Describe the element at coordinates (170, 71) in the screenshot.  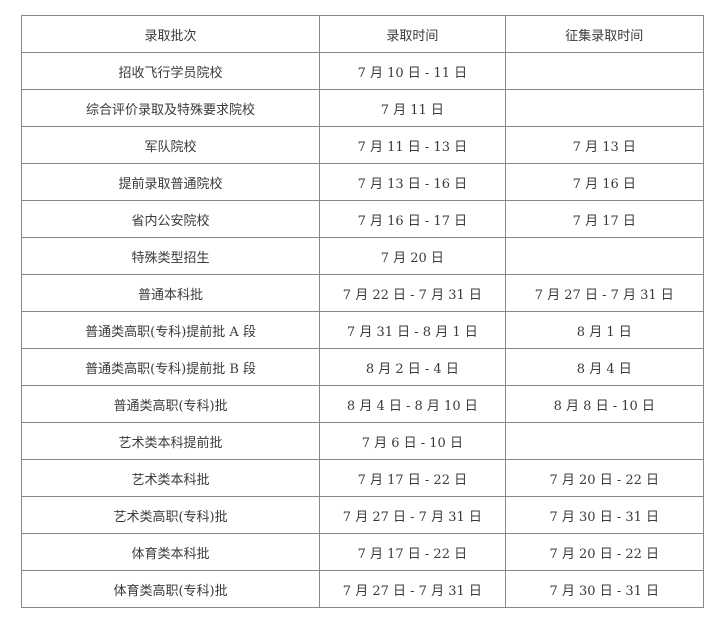
I see `batch-cell: 招收飞行学员院校` at that location.